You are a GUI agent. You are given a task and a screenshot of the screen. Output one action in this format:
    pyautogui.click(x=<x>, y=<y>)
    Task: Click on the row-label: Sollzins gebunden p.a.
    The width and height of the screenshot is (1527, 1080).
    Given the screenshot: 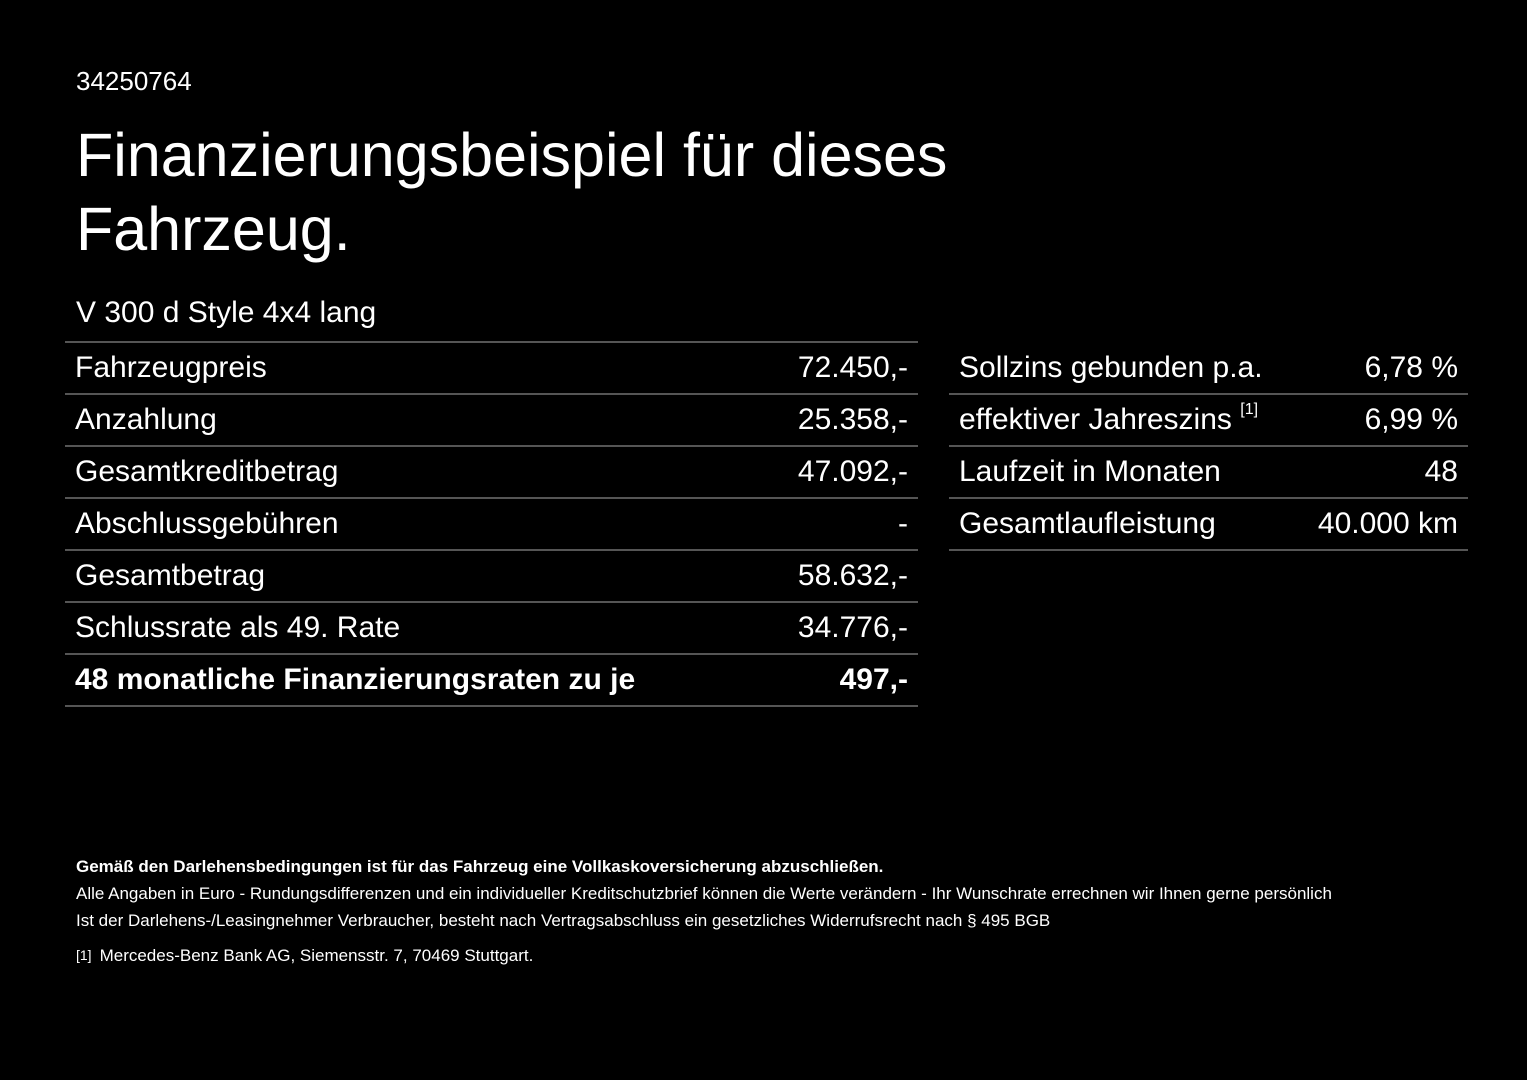 What is the action you would take?
    pyautogui.click(x=1123, y=369)
    